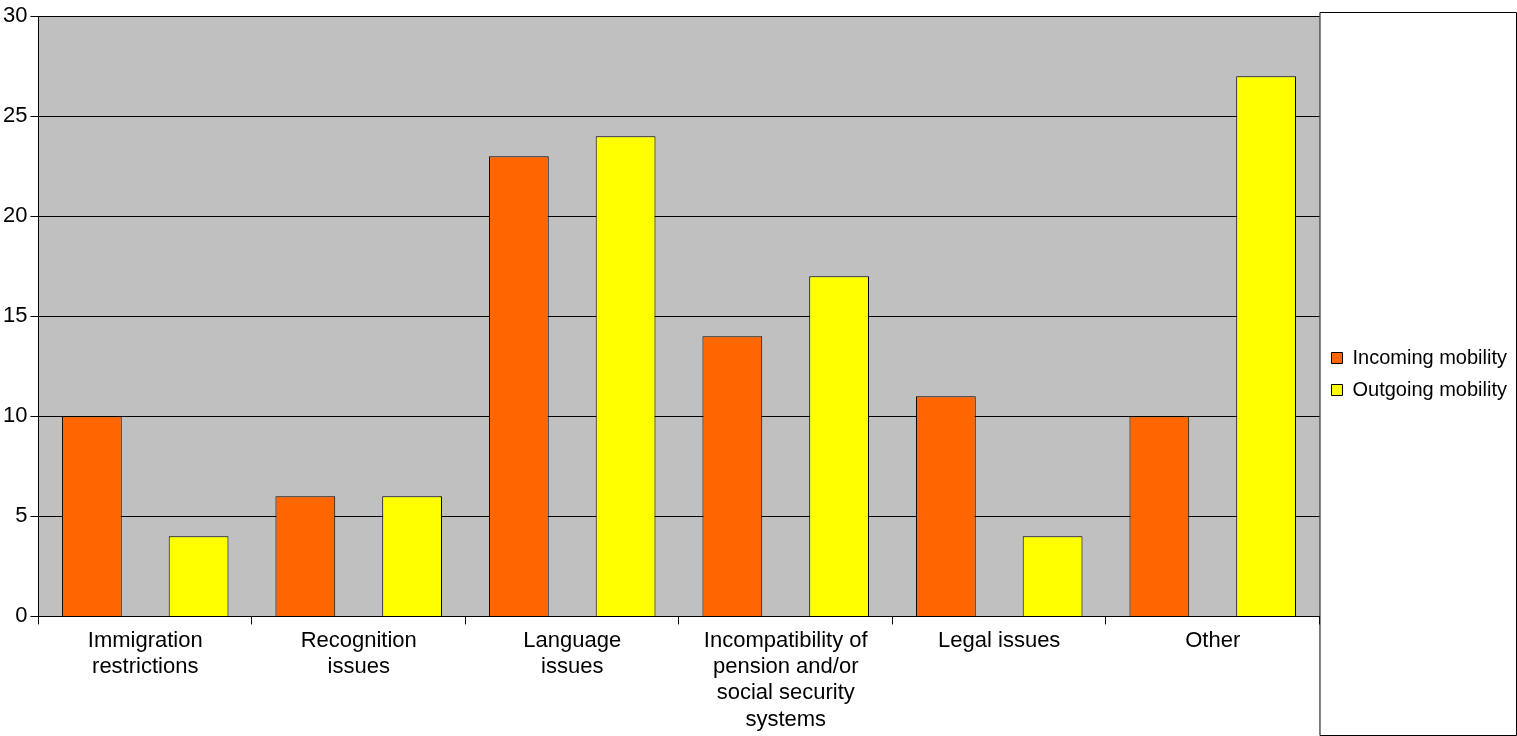  Describe the element at coordinates (1429, 356) in the screenshot. I see `legend-label: Incoming mobility` at that location.